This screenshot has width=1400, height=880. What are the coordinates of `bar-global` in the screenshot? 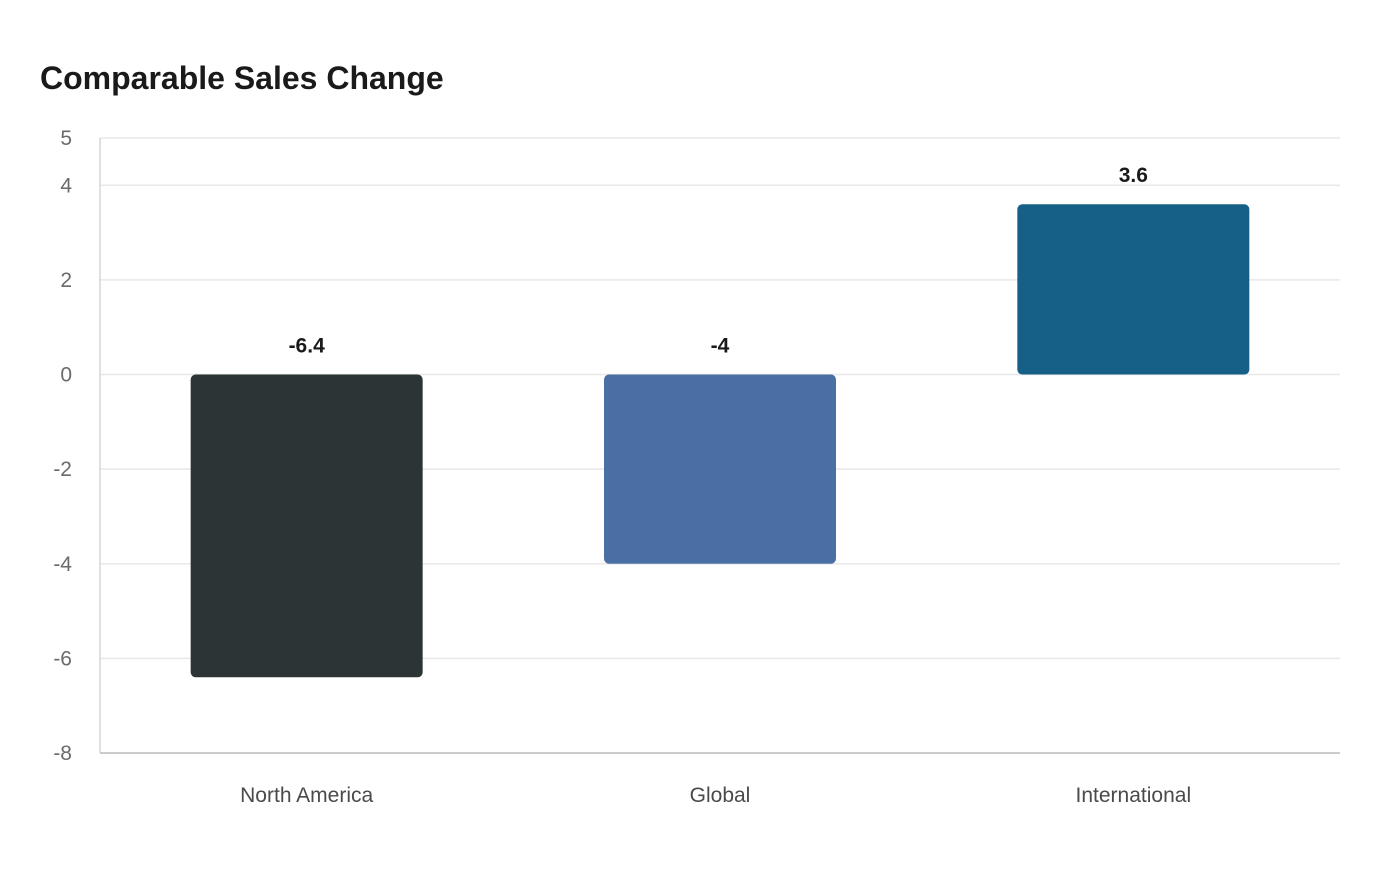 It's located at (720, 469).